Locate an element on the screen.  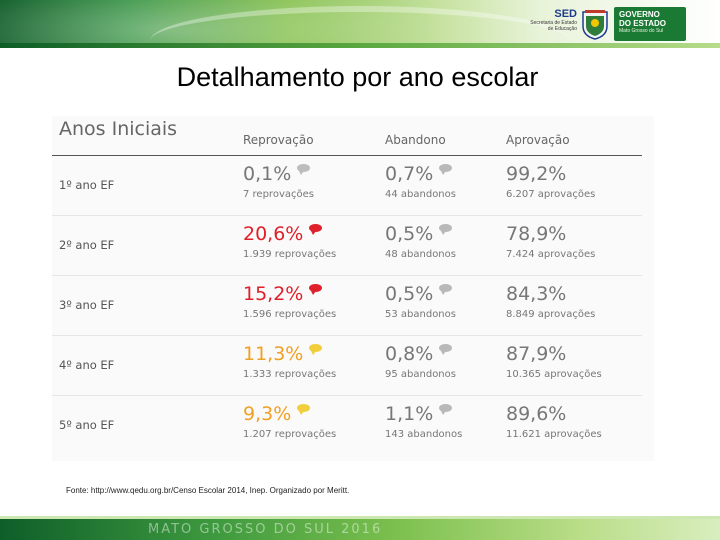
section-title: Anos Iniciais is located at coordinates (118, 129).